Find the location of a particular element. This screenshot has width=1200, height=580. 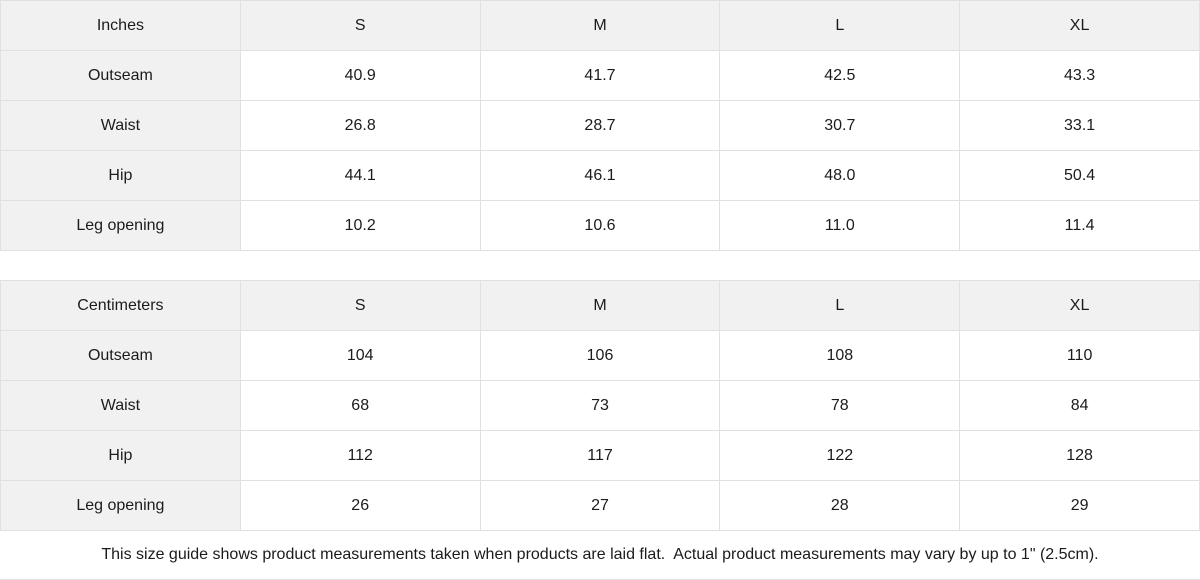

unit-header-cell: Centimeters is located at coordinates (120, 305).